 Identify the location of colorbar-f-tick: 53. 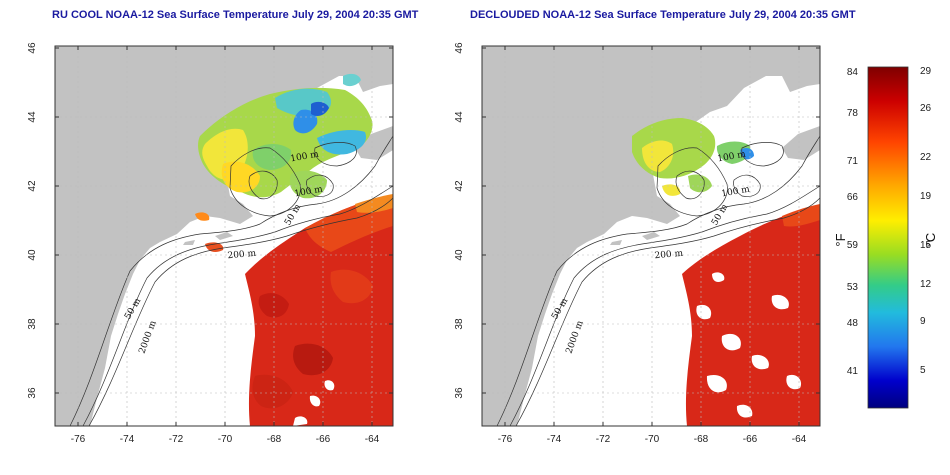
(853, 287).